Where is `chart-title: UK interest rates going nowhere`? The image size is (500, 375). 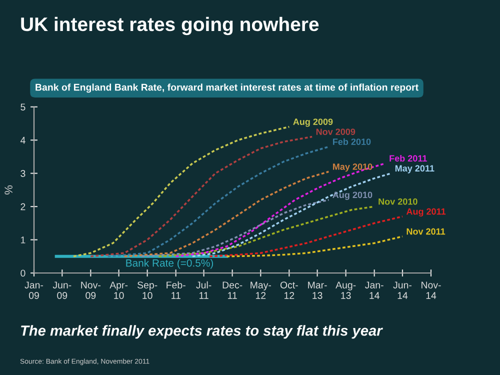 chart-title: UK interest rates going nowhere is located at coordinates (170, 26).